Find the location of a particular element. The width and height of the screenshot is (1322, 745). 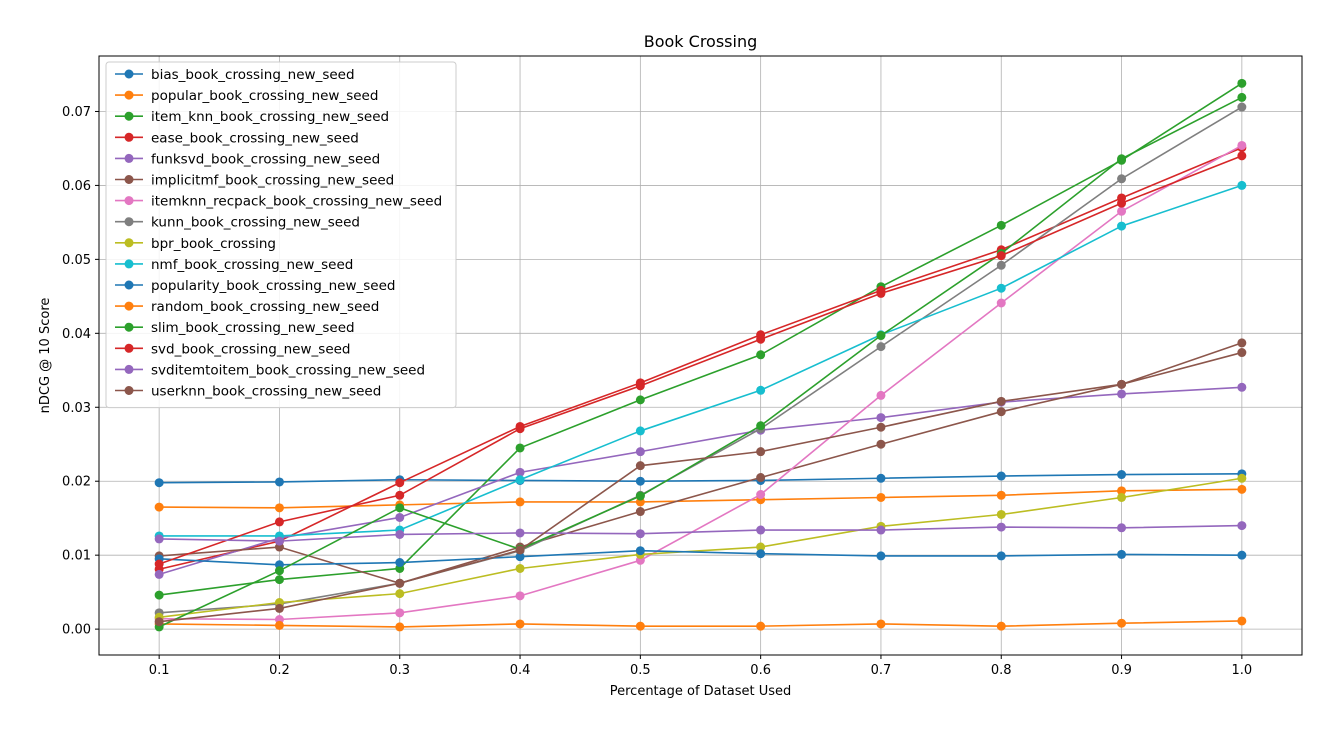

legend-item: funksvd_book_crossing_new_seed is located at coordinates (247, 159).